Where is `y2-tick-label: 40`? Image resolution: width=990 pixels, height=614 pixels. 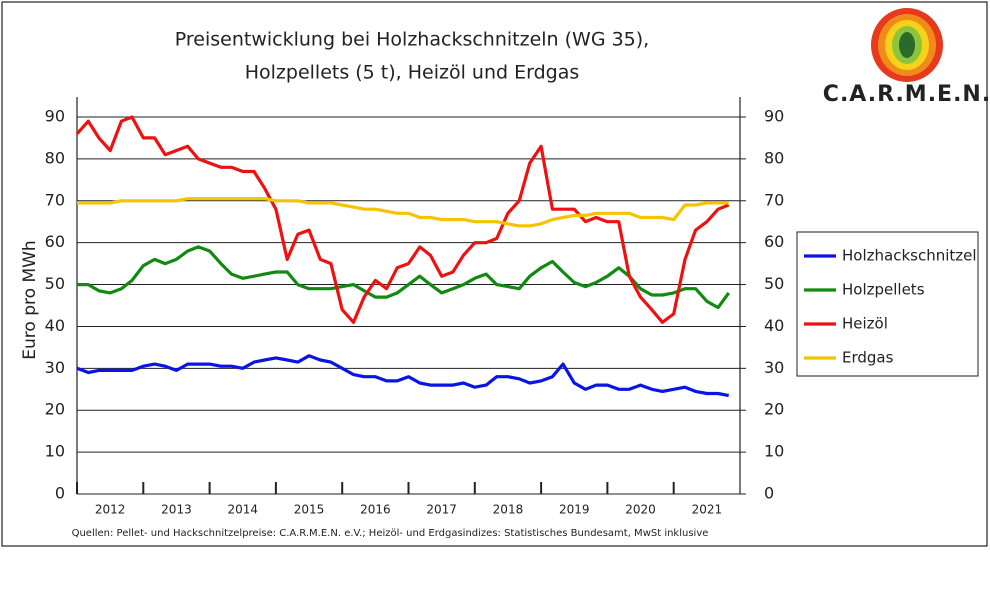
y2-tick-label: 40 is located at coordinates (774, 325).